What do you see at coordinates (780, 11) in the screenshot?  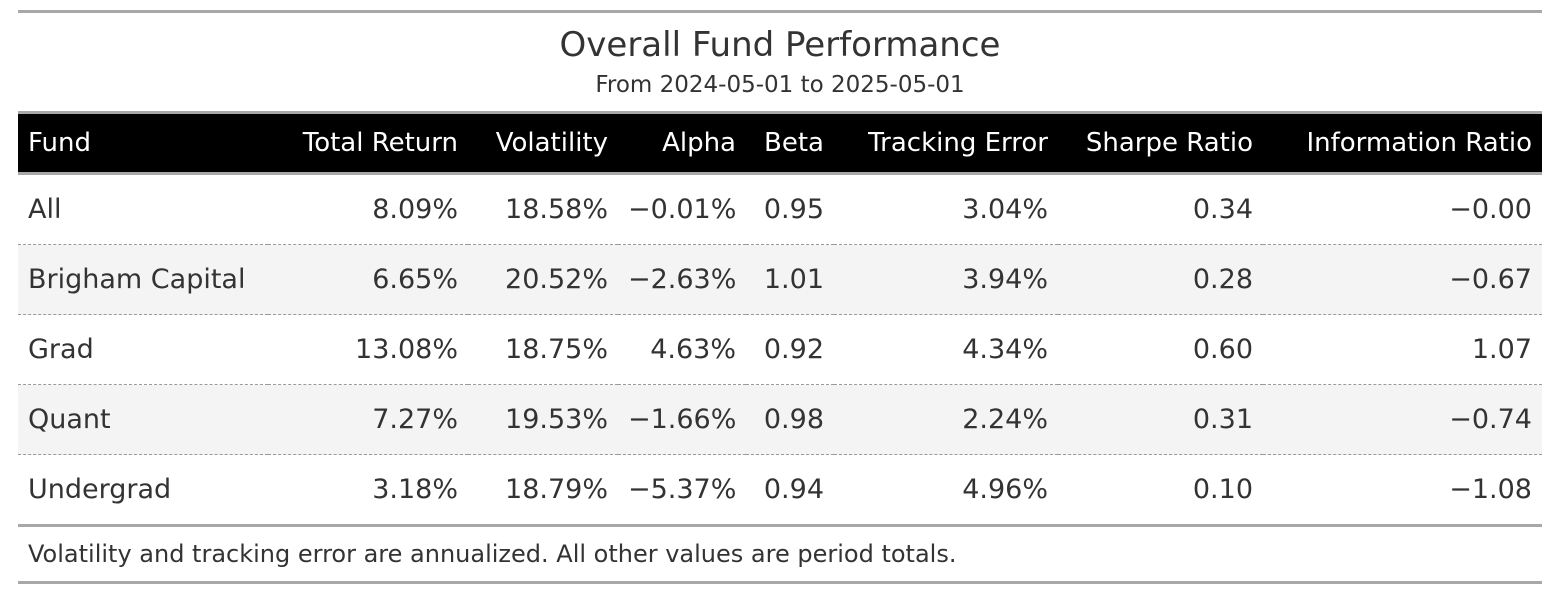 I see `top-rule` at bounding box center [780, 11].